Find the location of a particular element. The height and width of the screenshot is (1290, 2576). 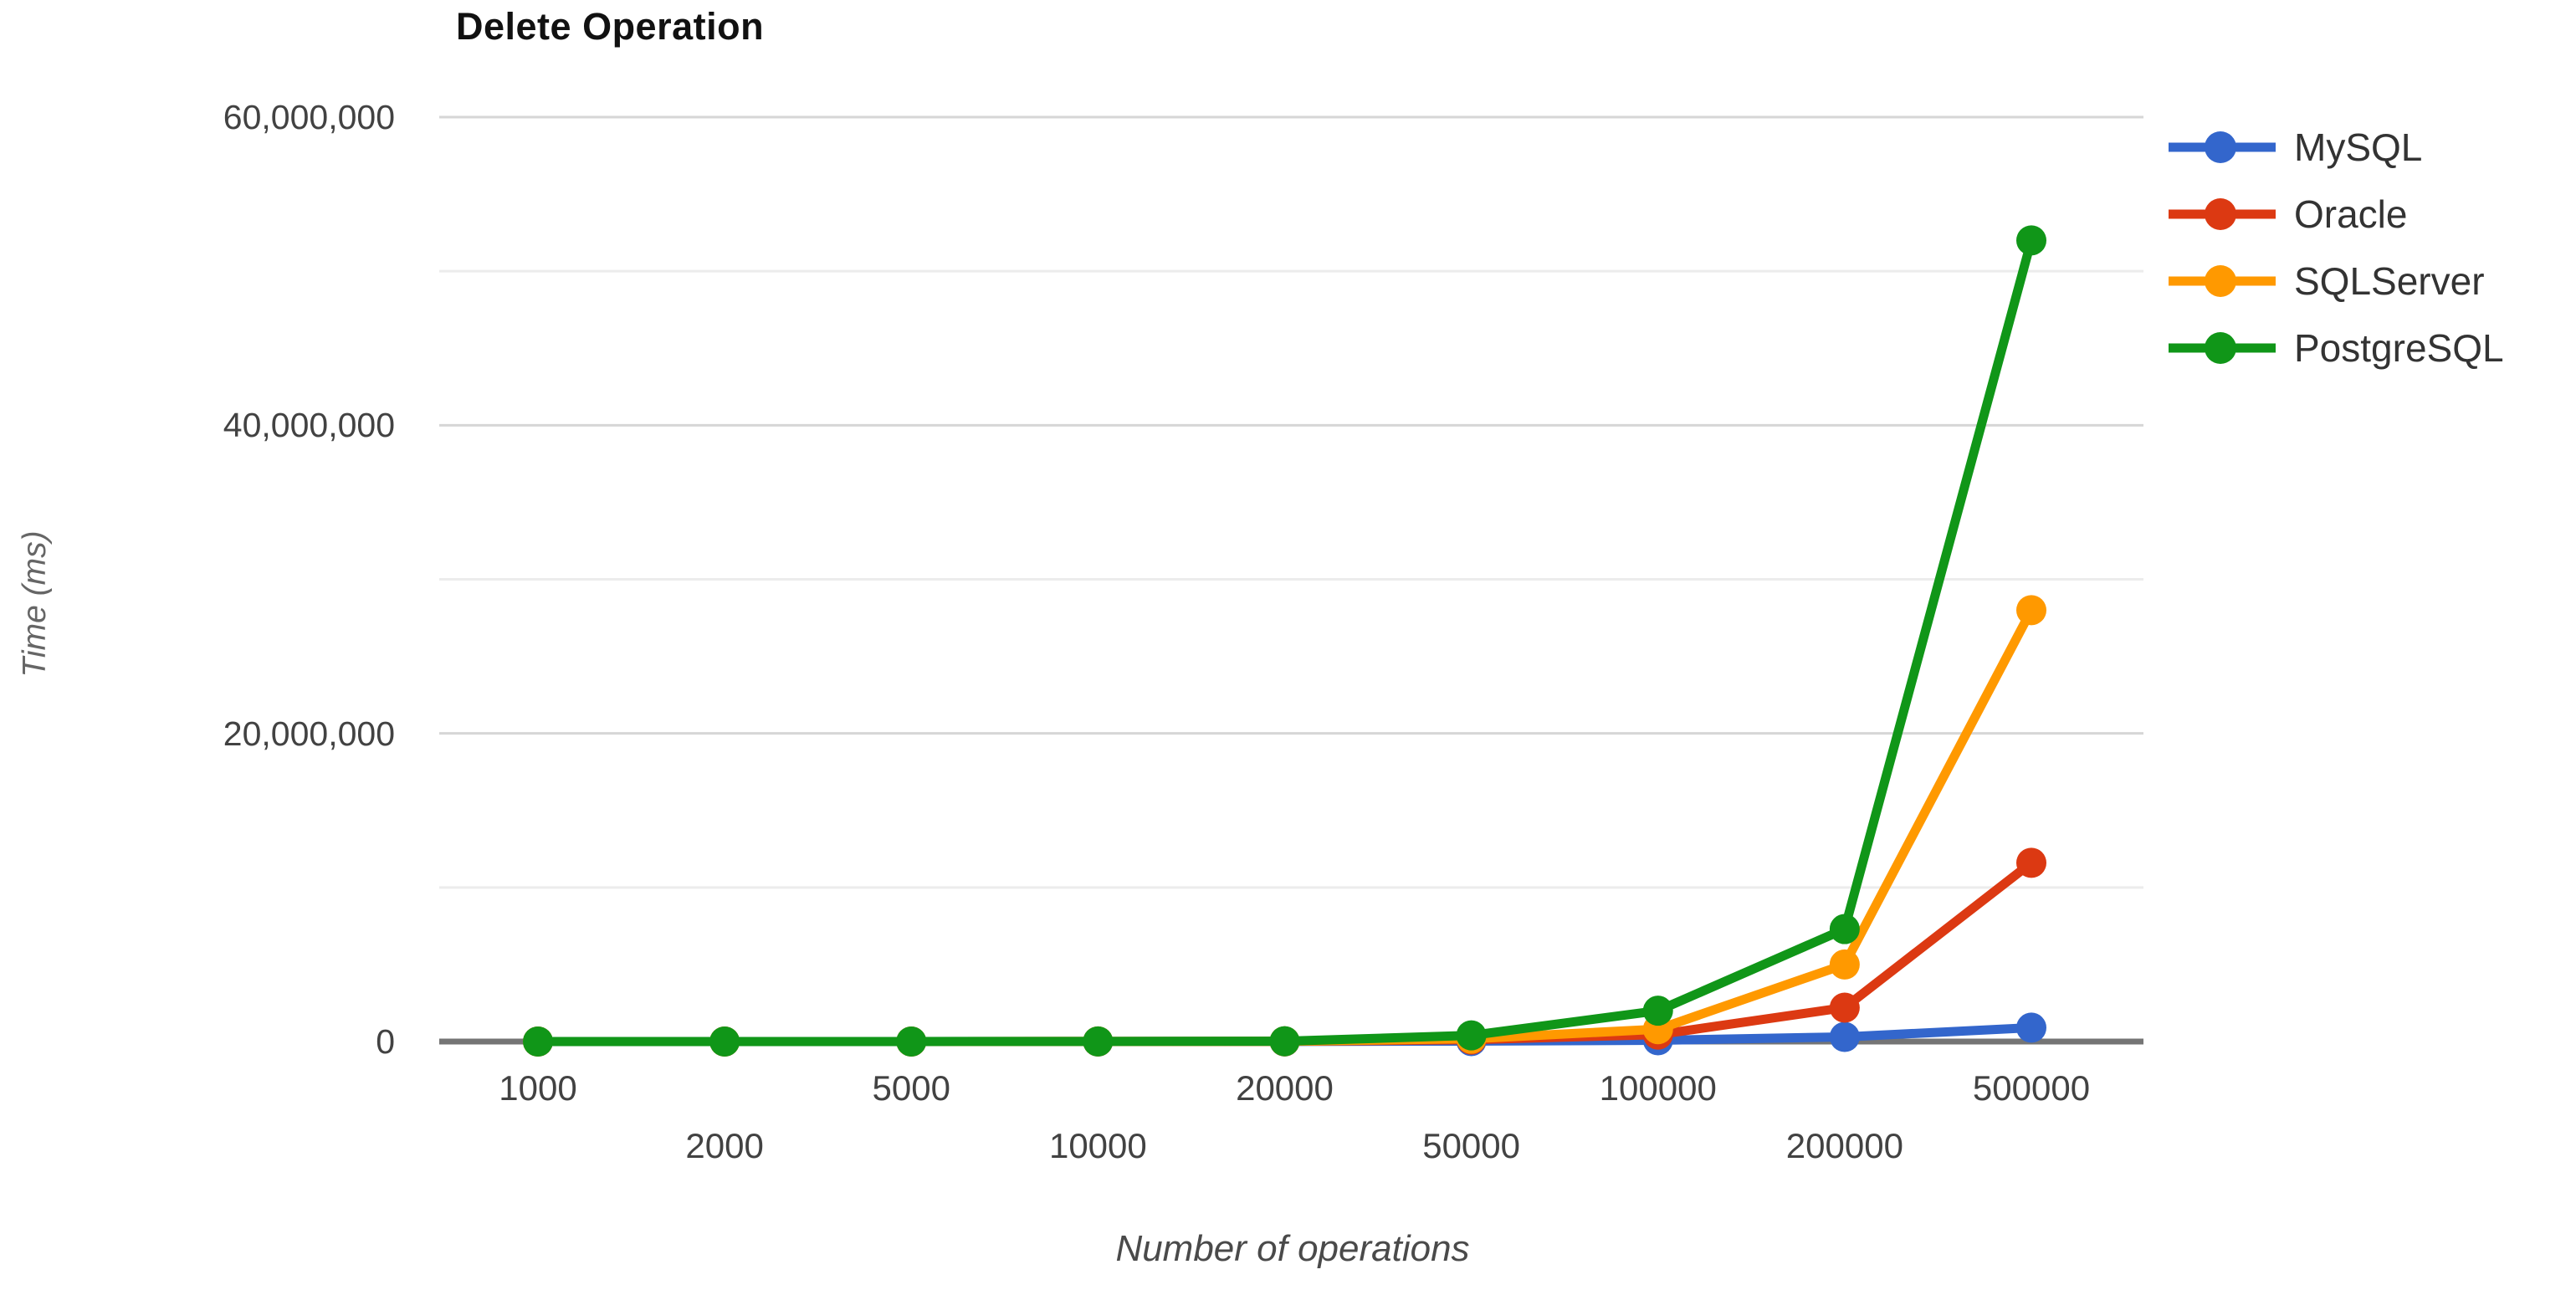

legend-item-oracle: Oracle is located at coordinates (2336, 214).